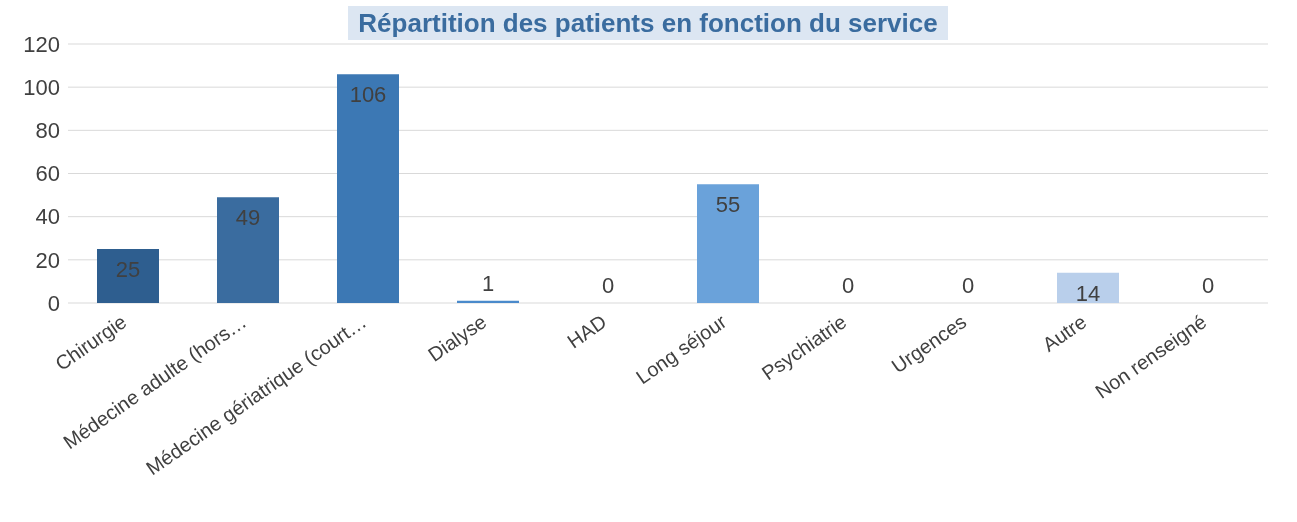  Describe the element at coordinates (248, 218) in the screenshot. I see `data-label: 49` at that location.